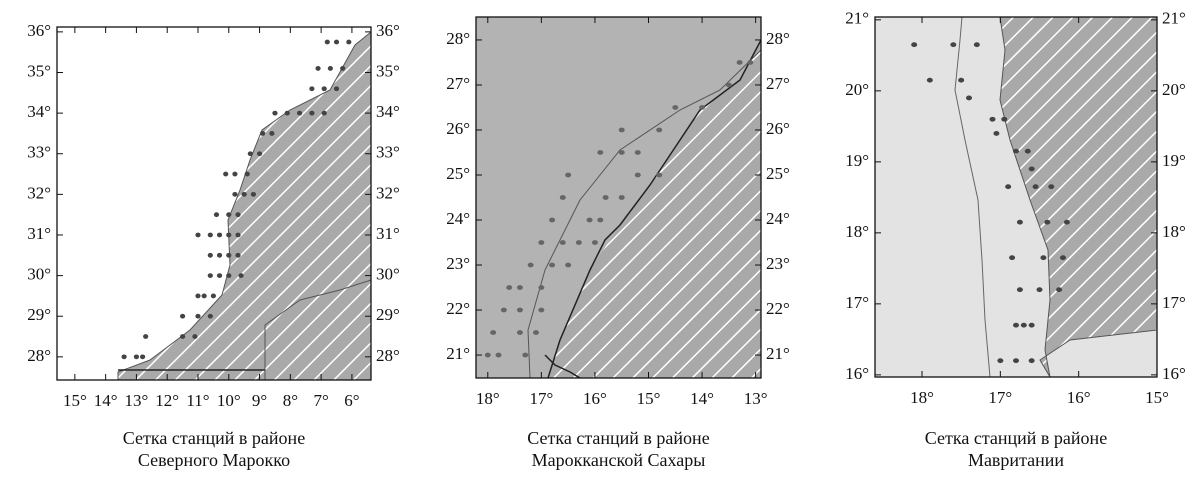 Image resolution: width=1204 pixels, height=484 pixels. I want to click on y-tick-label: 28°, so click(39, 355).